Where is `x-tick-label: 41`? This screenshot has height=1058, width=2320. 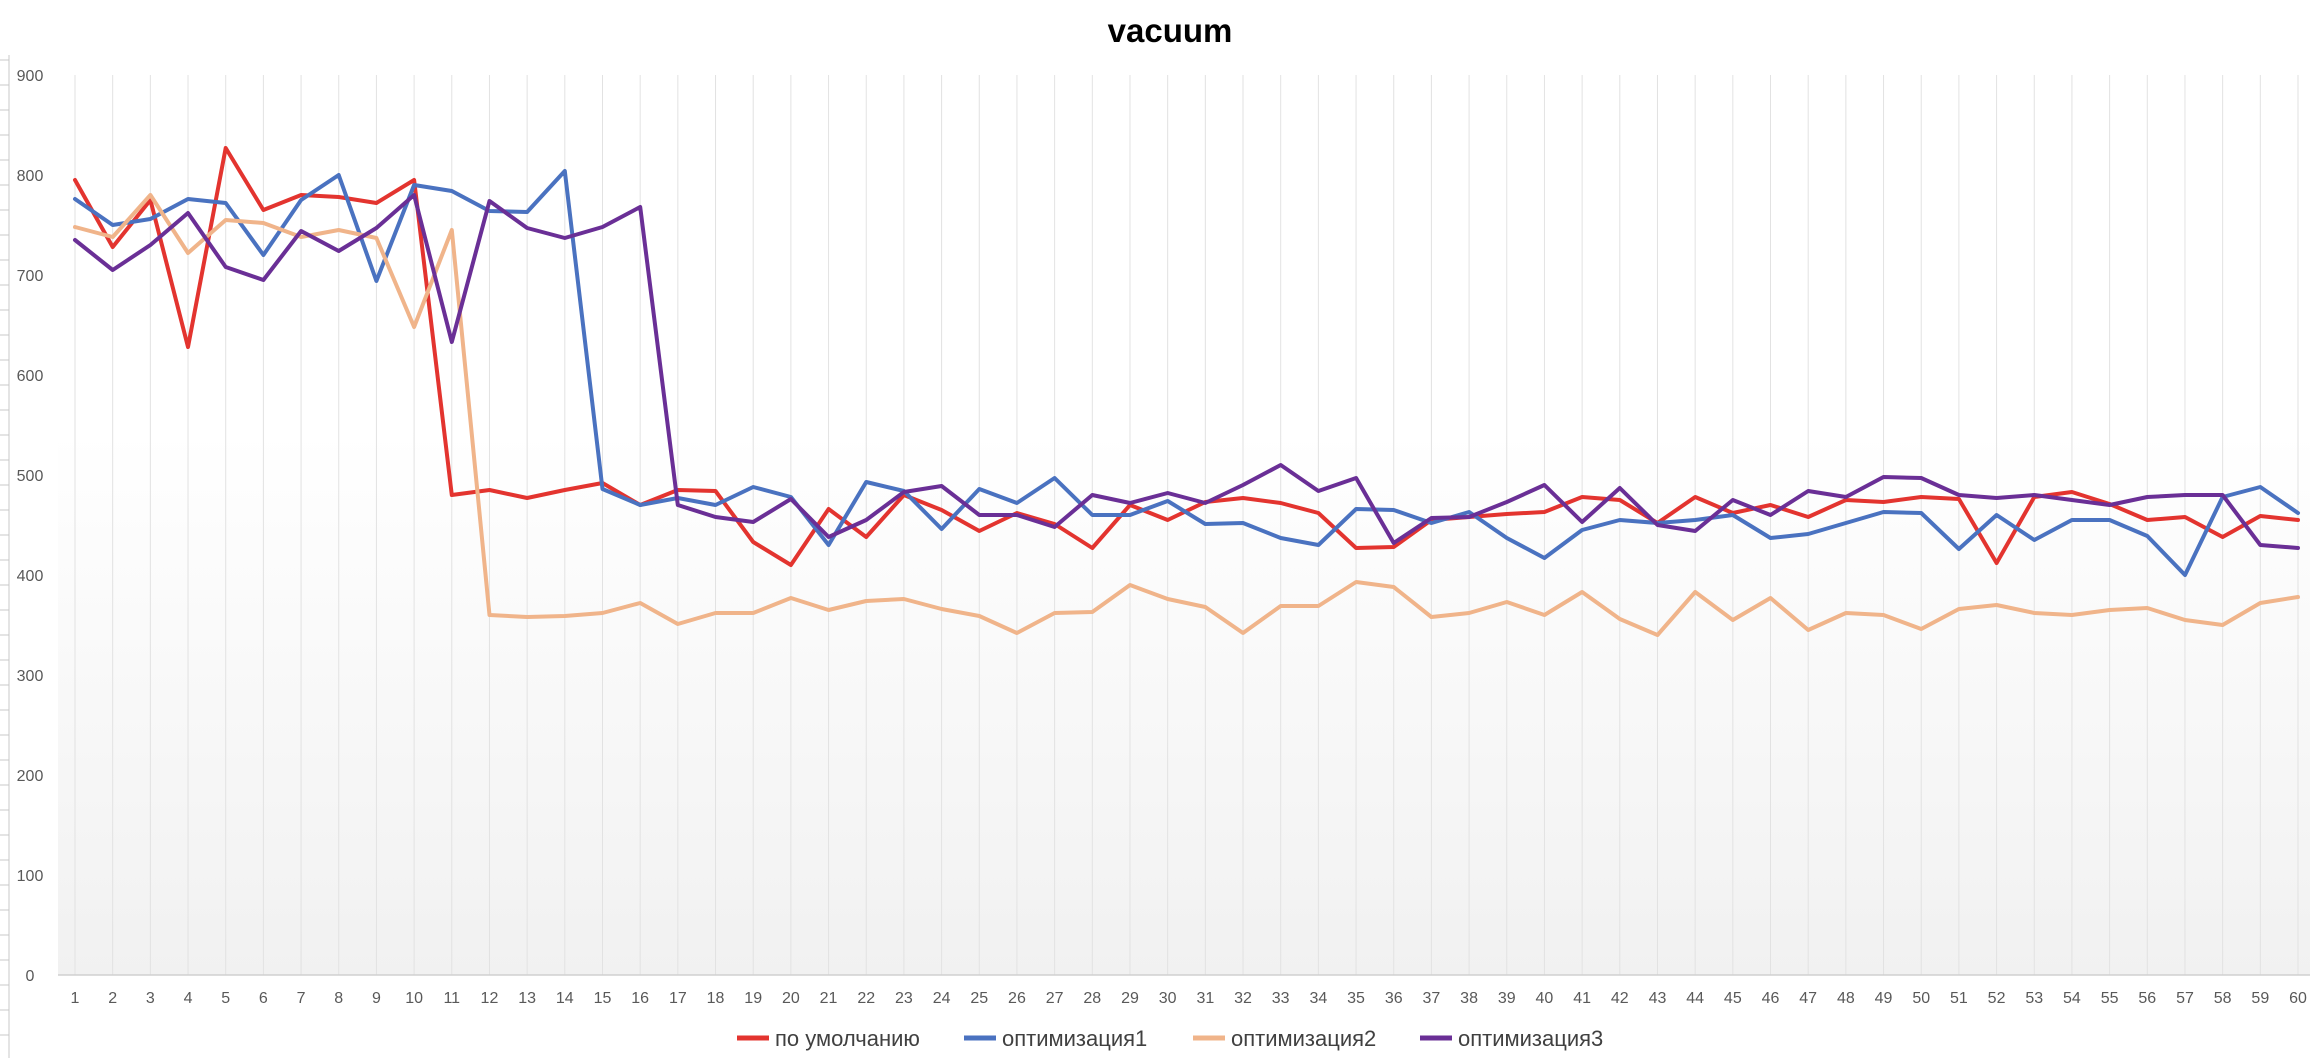 x-tick-label: 41 is located at coordinates (1582, 998).